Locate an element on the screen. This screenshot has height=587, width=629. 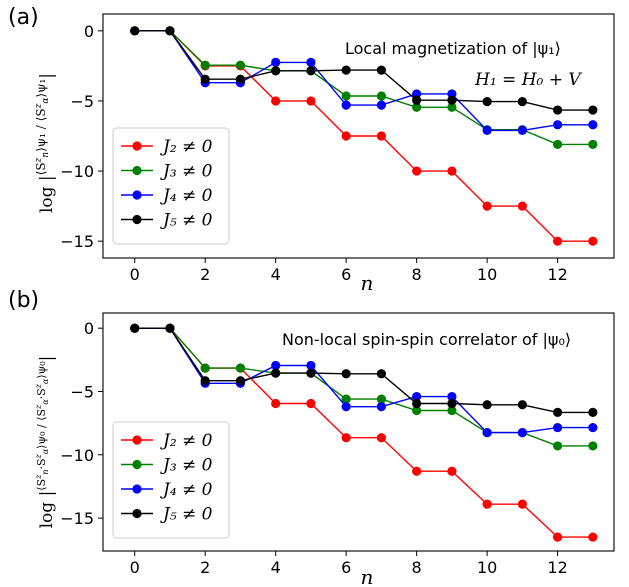
x-tick-label: 2 is located at coordinates (205, 567).